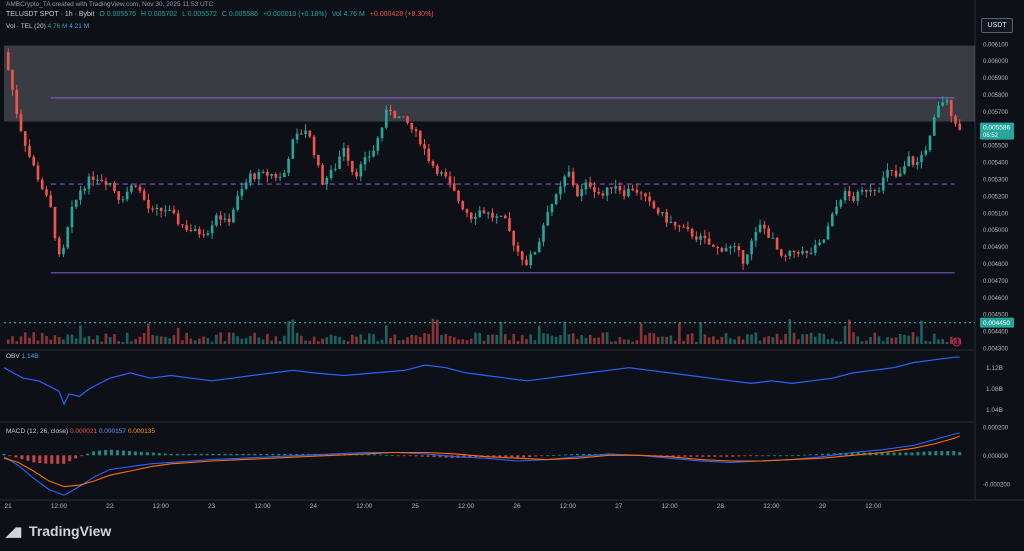  I want to click on obv-line, so click(481, 381).